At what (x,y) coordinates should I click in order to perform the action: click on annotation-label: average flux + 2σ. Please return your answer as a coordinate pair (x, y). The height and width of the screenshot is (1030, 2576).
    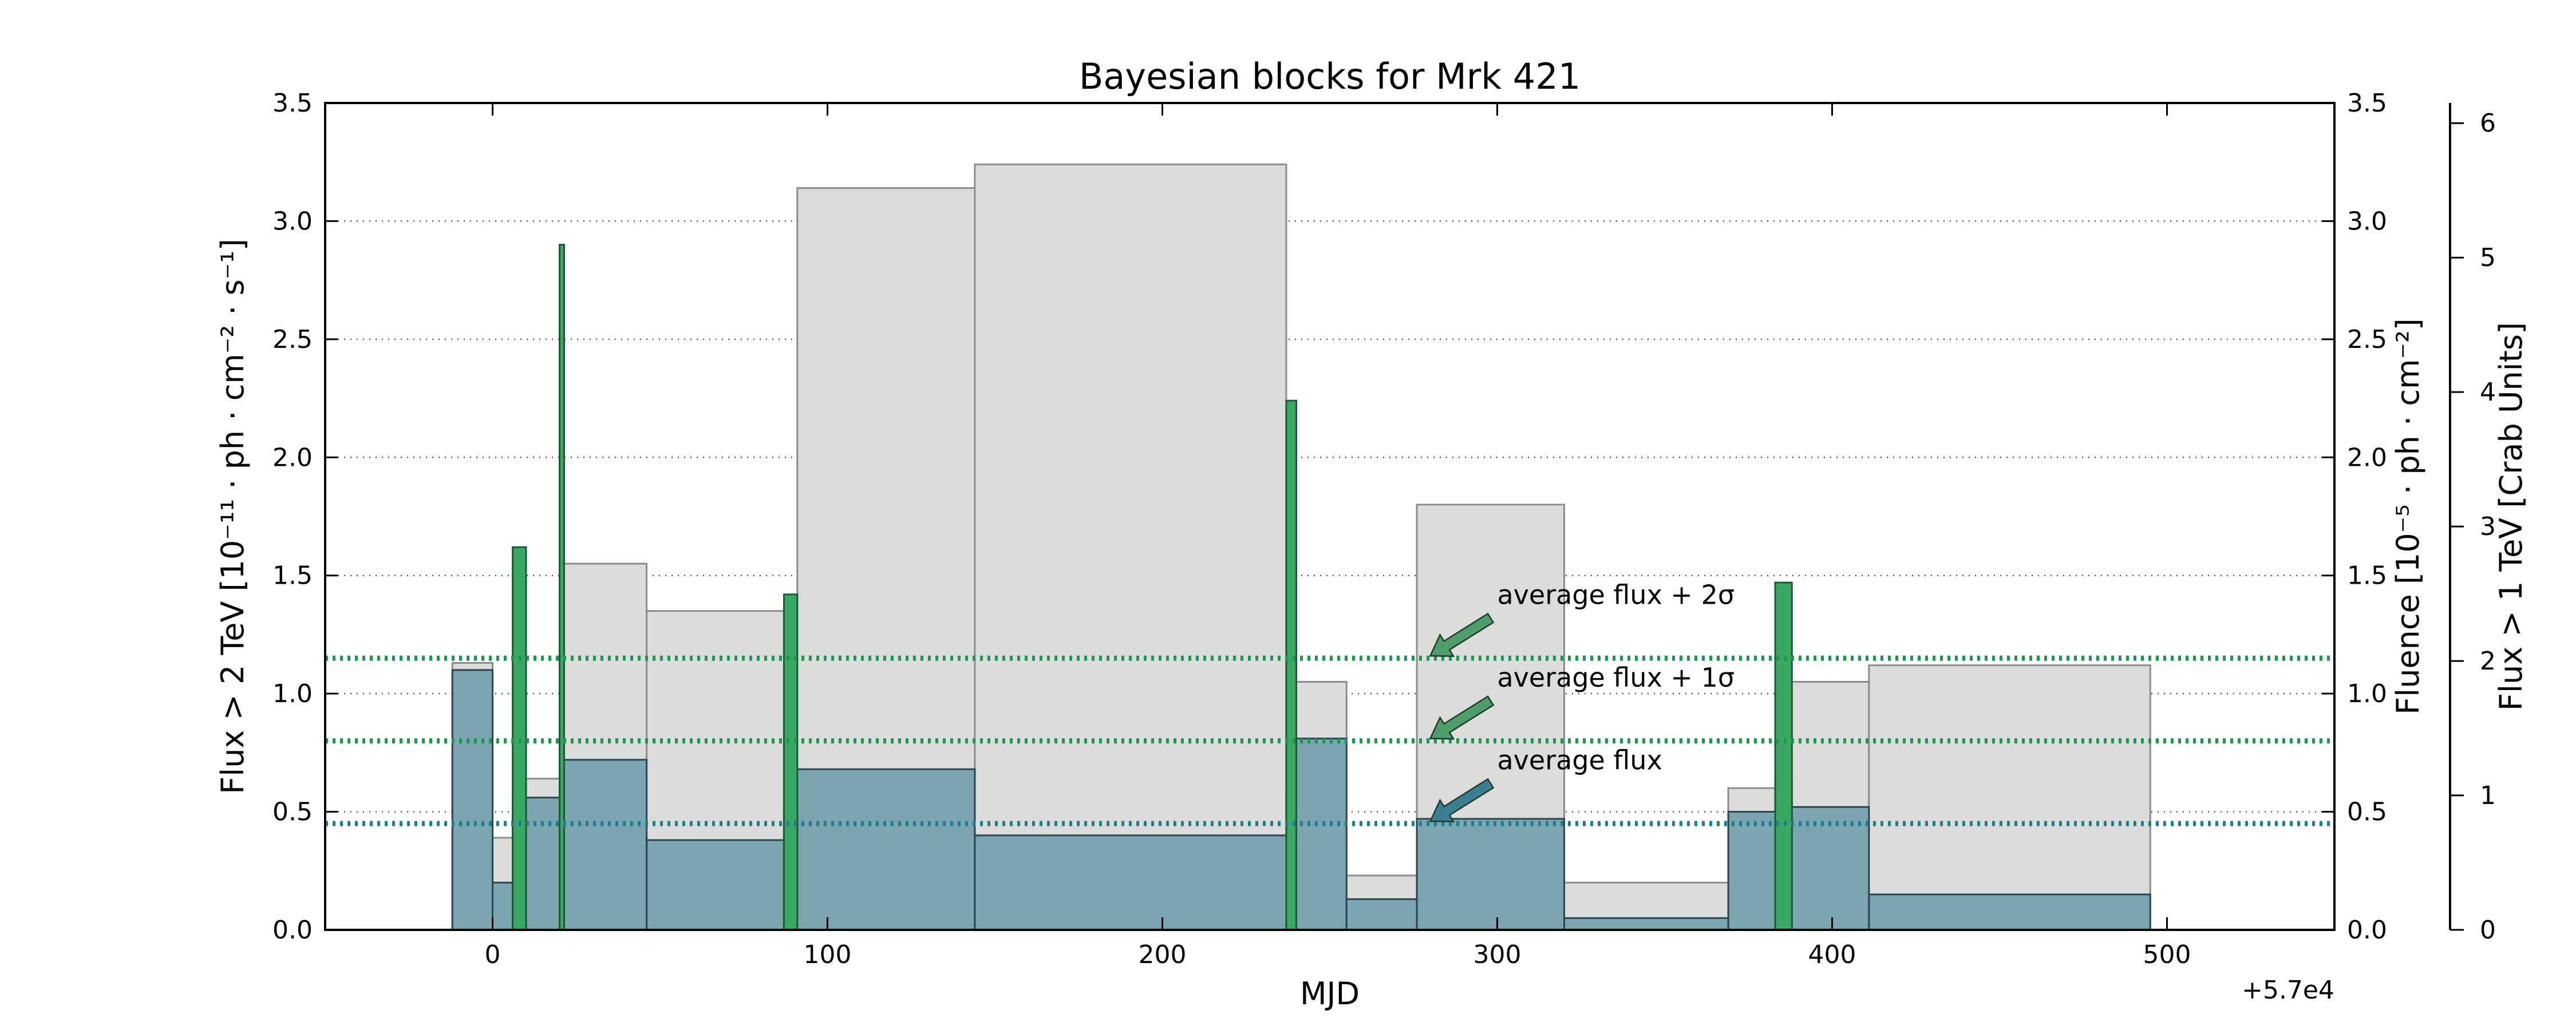
    Looking at the image, I should click on (1616, 594).